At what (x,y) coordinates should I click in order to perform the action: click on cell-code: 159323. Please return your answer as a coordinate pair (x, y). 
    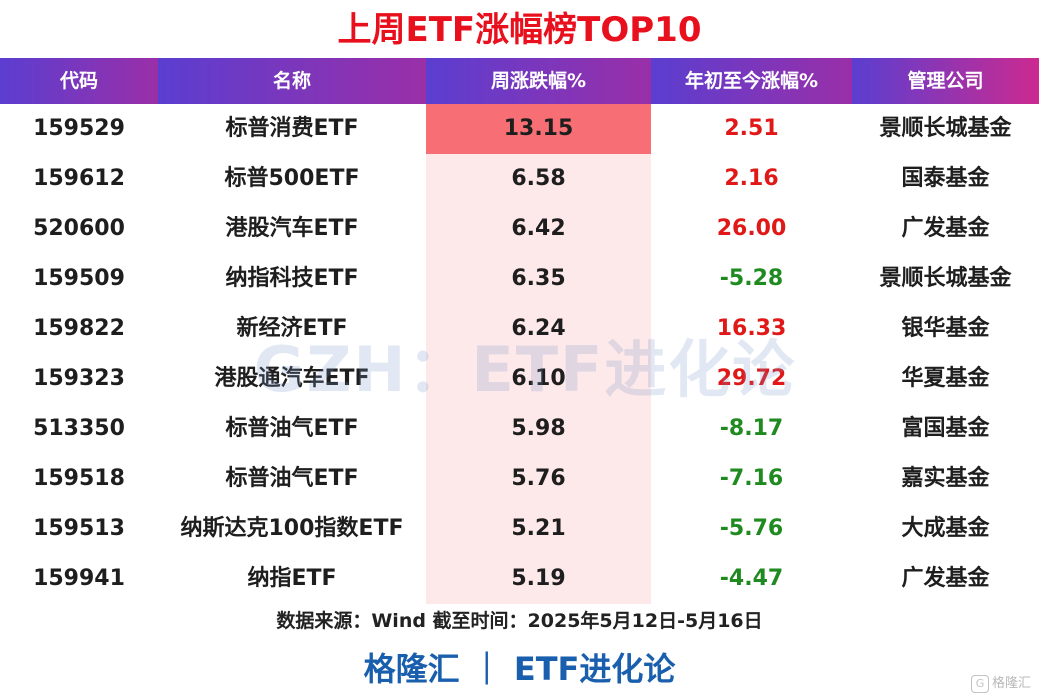
    Looking at the image, I should click on (79, 378).